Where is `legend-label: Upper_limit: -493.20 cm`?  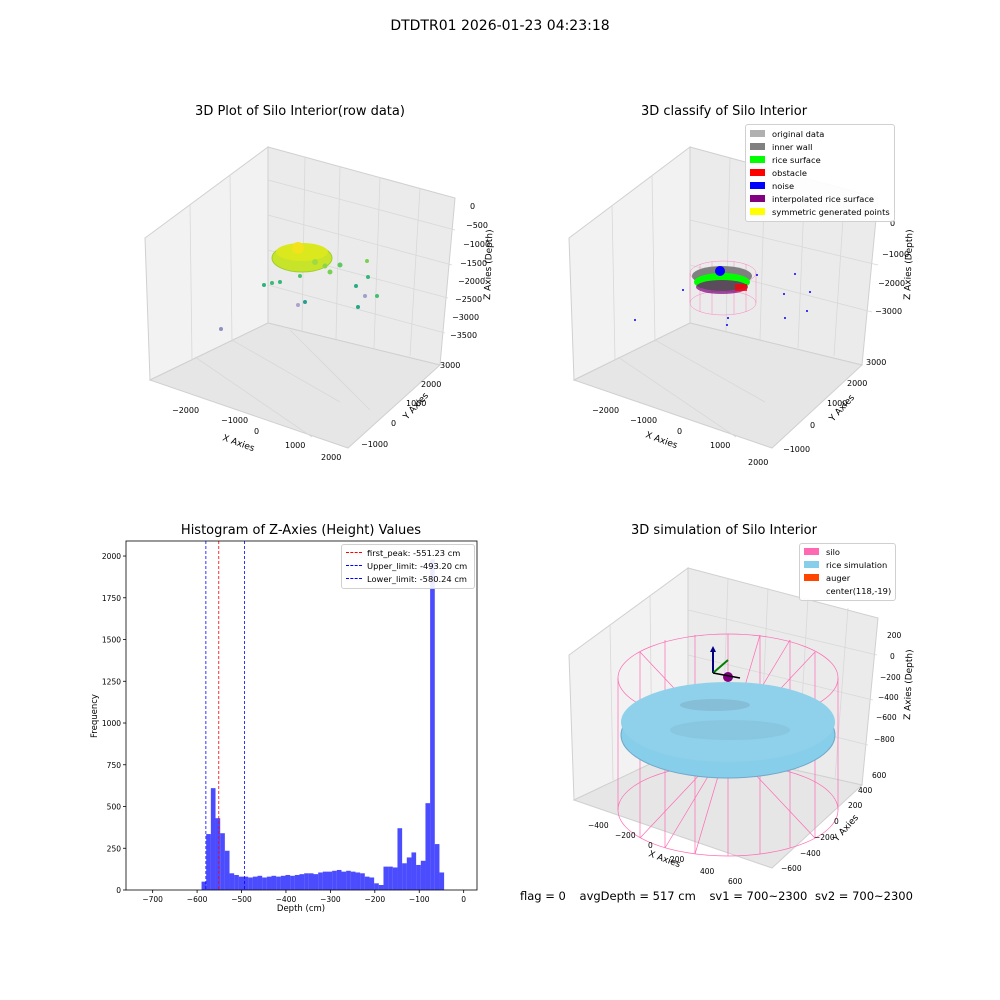 legend-label: Upper_limit: -493.20 cm is located at coordinates (417, 565).